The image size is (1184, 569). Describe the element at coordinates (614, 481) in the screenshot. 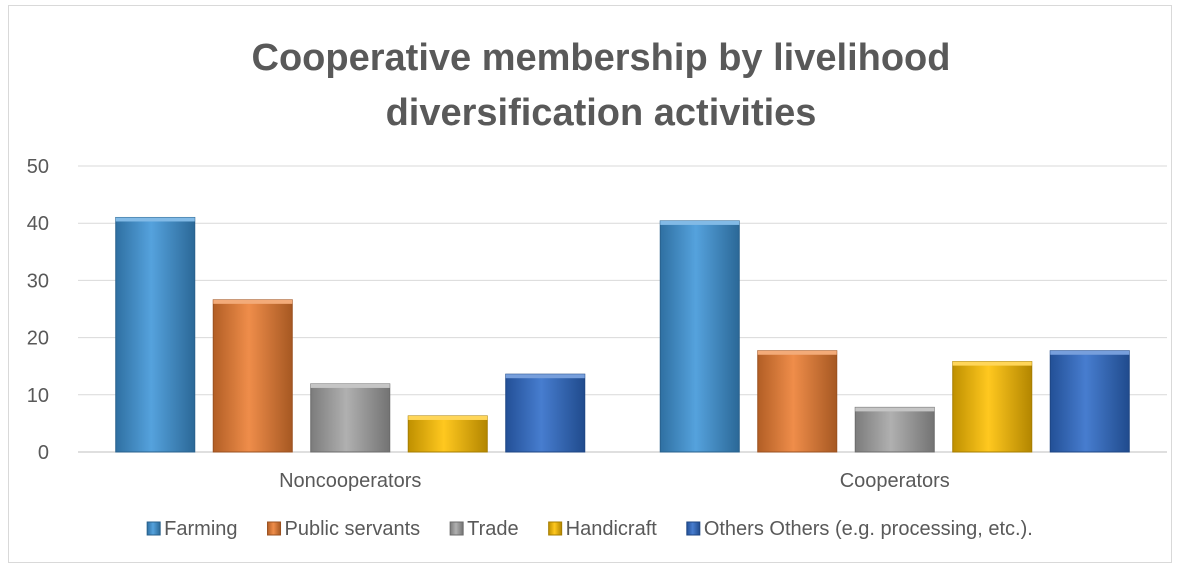

I see `x-axis-ticks: Noncooperators Cooperators` at that location.